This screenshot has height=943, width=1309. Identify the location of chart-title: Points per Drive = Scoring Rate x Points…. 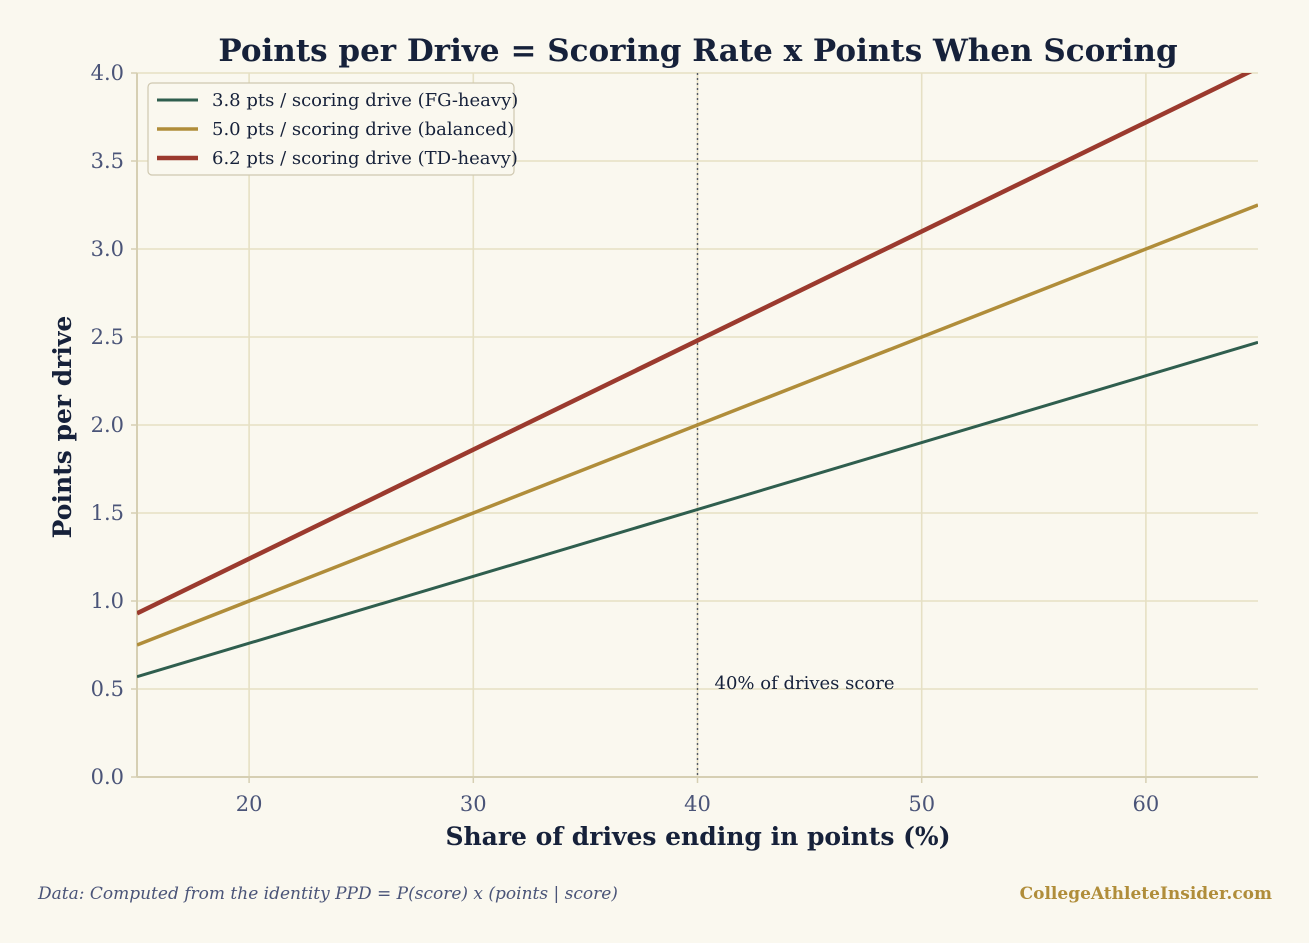
(697, 51).